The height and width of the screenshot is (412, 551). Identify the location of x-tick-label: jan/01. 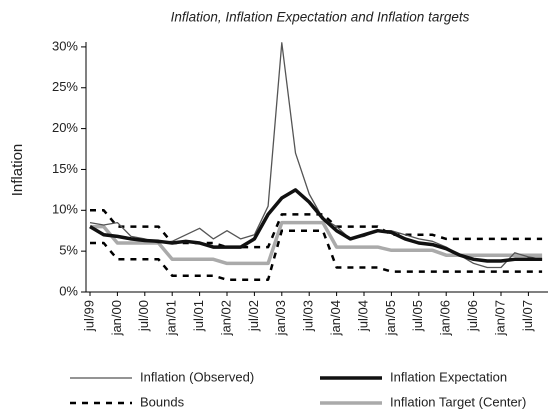
(171, 318).